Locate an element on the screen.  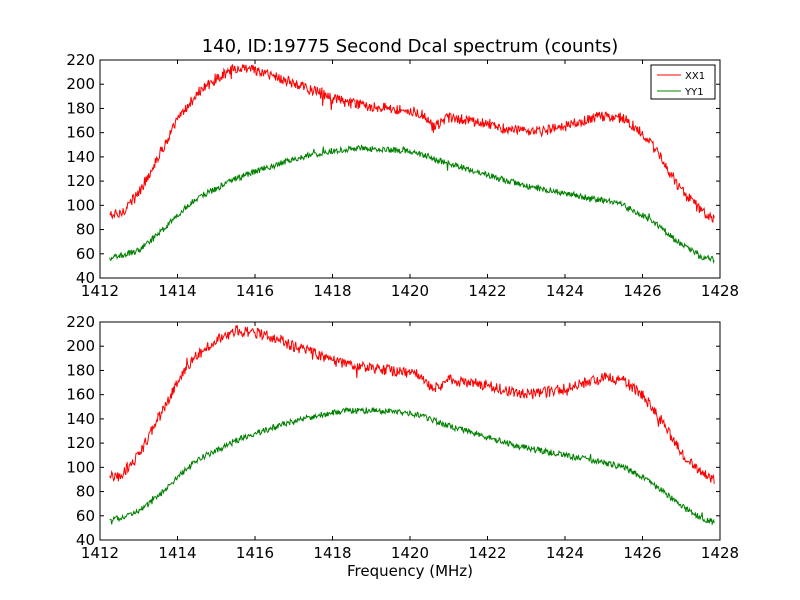
legend-label: XX1 is located at coordinates (695, 76).